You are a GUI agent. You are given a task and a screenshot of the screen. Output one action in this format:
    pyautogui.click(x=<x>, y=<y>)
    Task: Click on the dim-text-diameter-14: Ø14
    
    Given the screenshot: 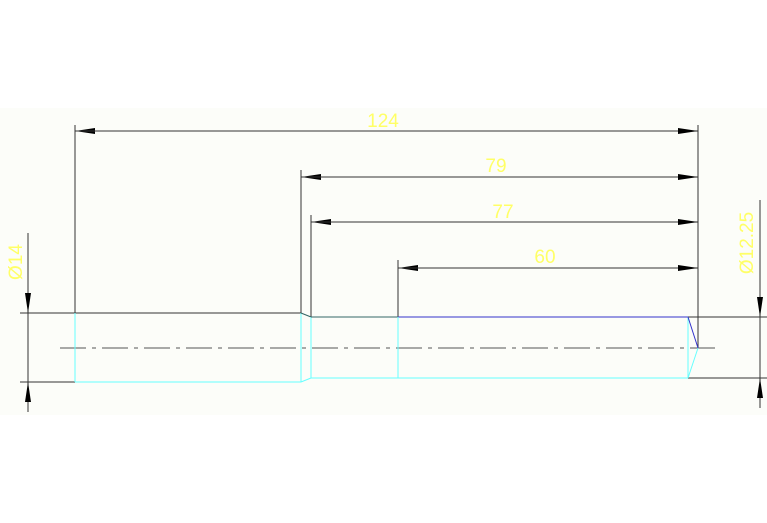 What is the action you would take?
    pyautogui.click(x=16, y=262)
    